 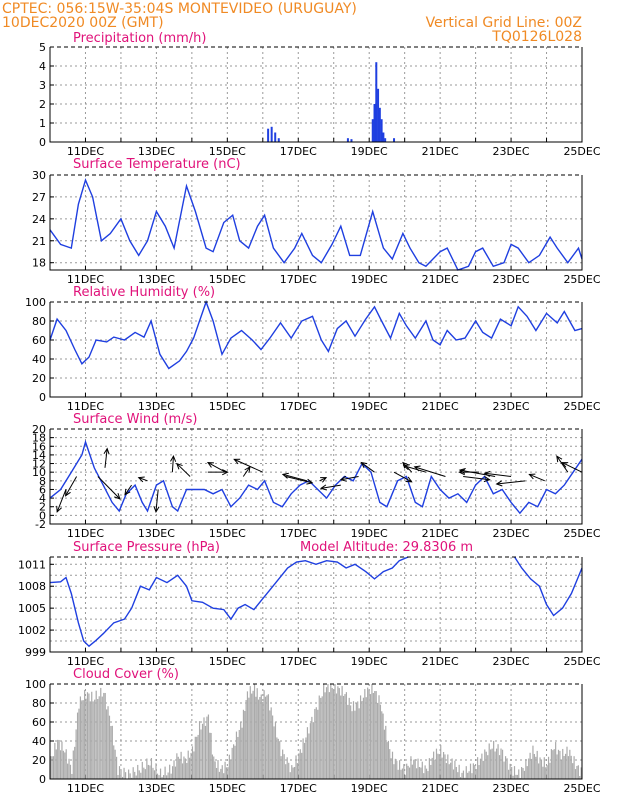 I want to click on y-tick-label: 40, so click(x=39, y=359).